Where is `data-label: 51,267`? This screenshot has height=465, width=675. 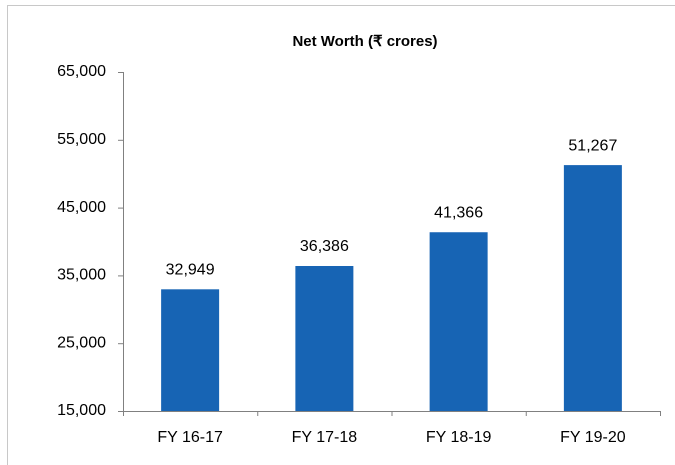 data-label: 51,267 is located at coordinates (592, 145).